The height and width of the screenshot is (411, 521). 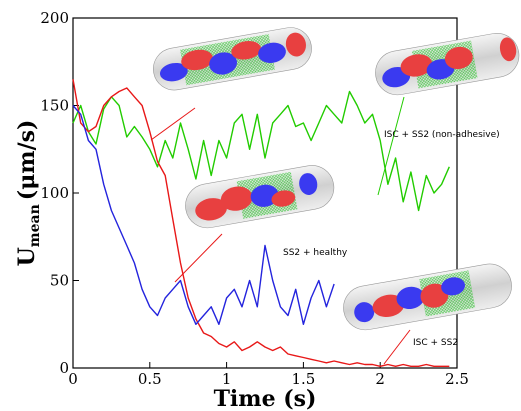 What do you see at coordinates (27, 160) in the screenshot?
I see `y-axis-title-unit: (μm/s)` at bounding box center [27, 160].